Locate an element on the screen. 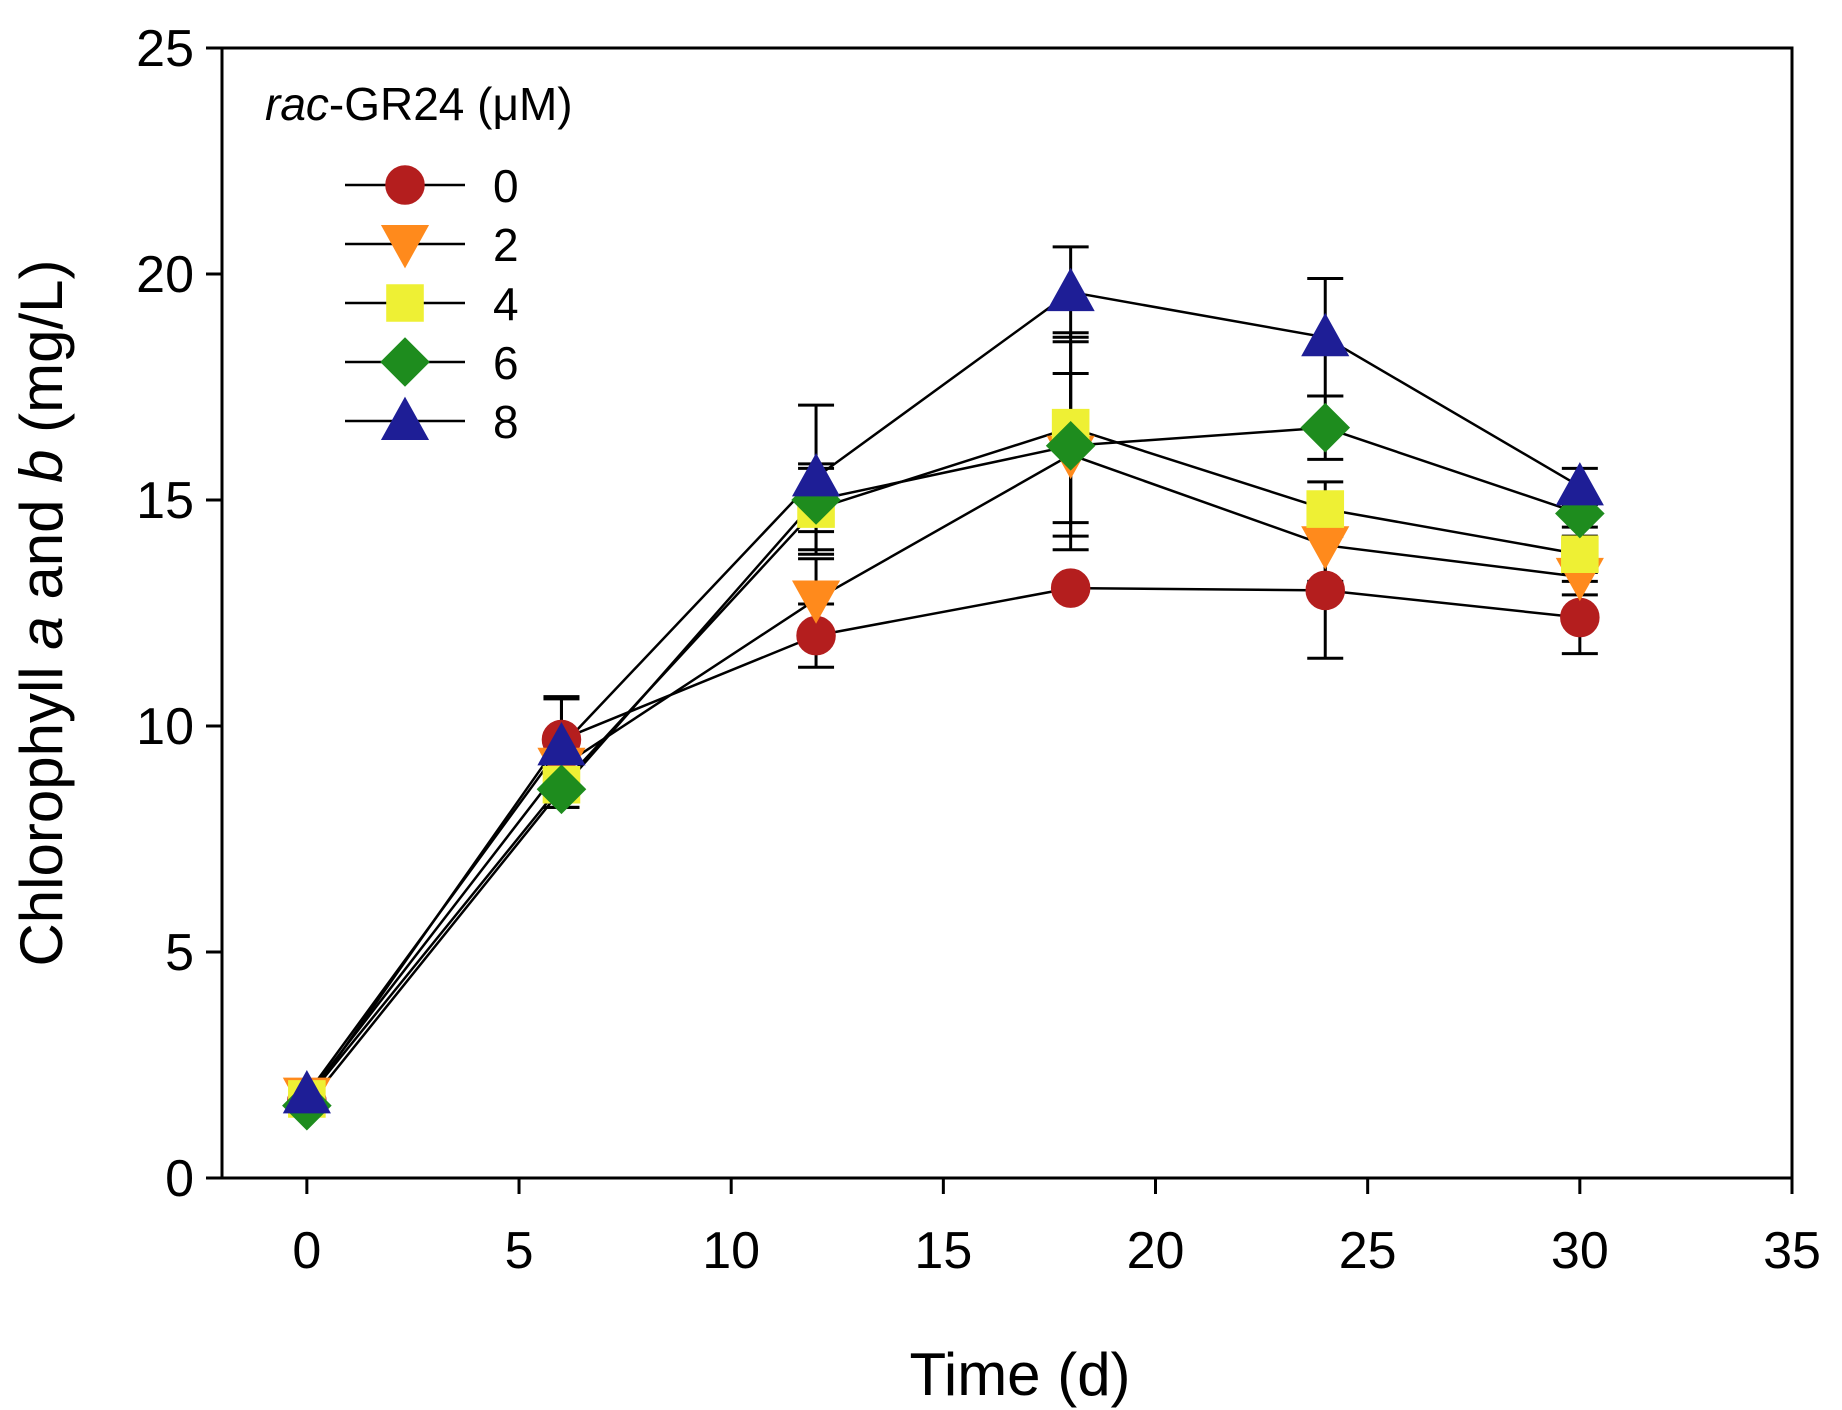  x-tick-label: 25 is located at coordinates (1368, 1251).